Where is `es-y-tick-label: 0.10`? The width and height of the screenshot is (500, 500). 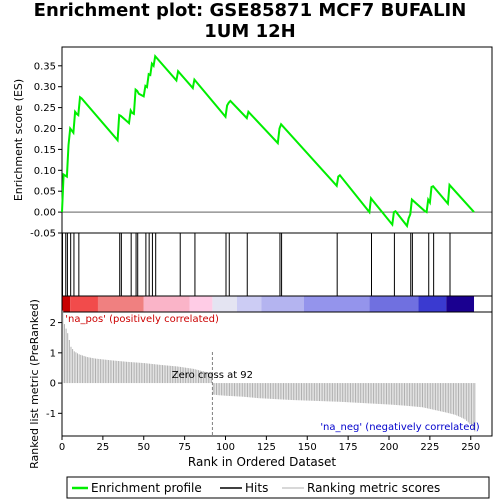
es-y-tick-label: 0.10 is located at coordinates (45, 171).